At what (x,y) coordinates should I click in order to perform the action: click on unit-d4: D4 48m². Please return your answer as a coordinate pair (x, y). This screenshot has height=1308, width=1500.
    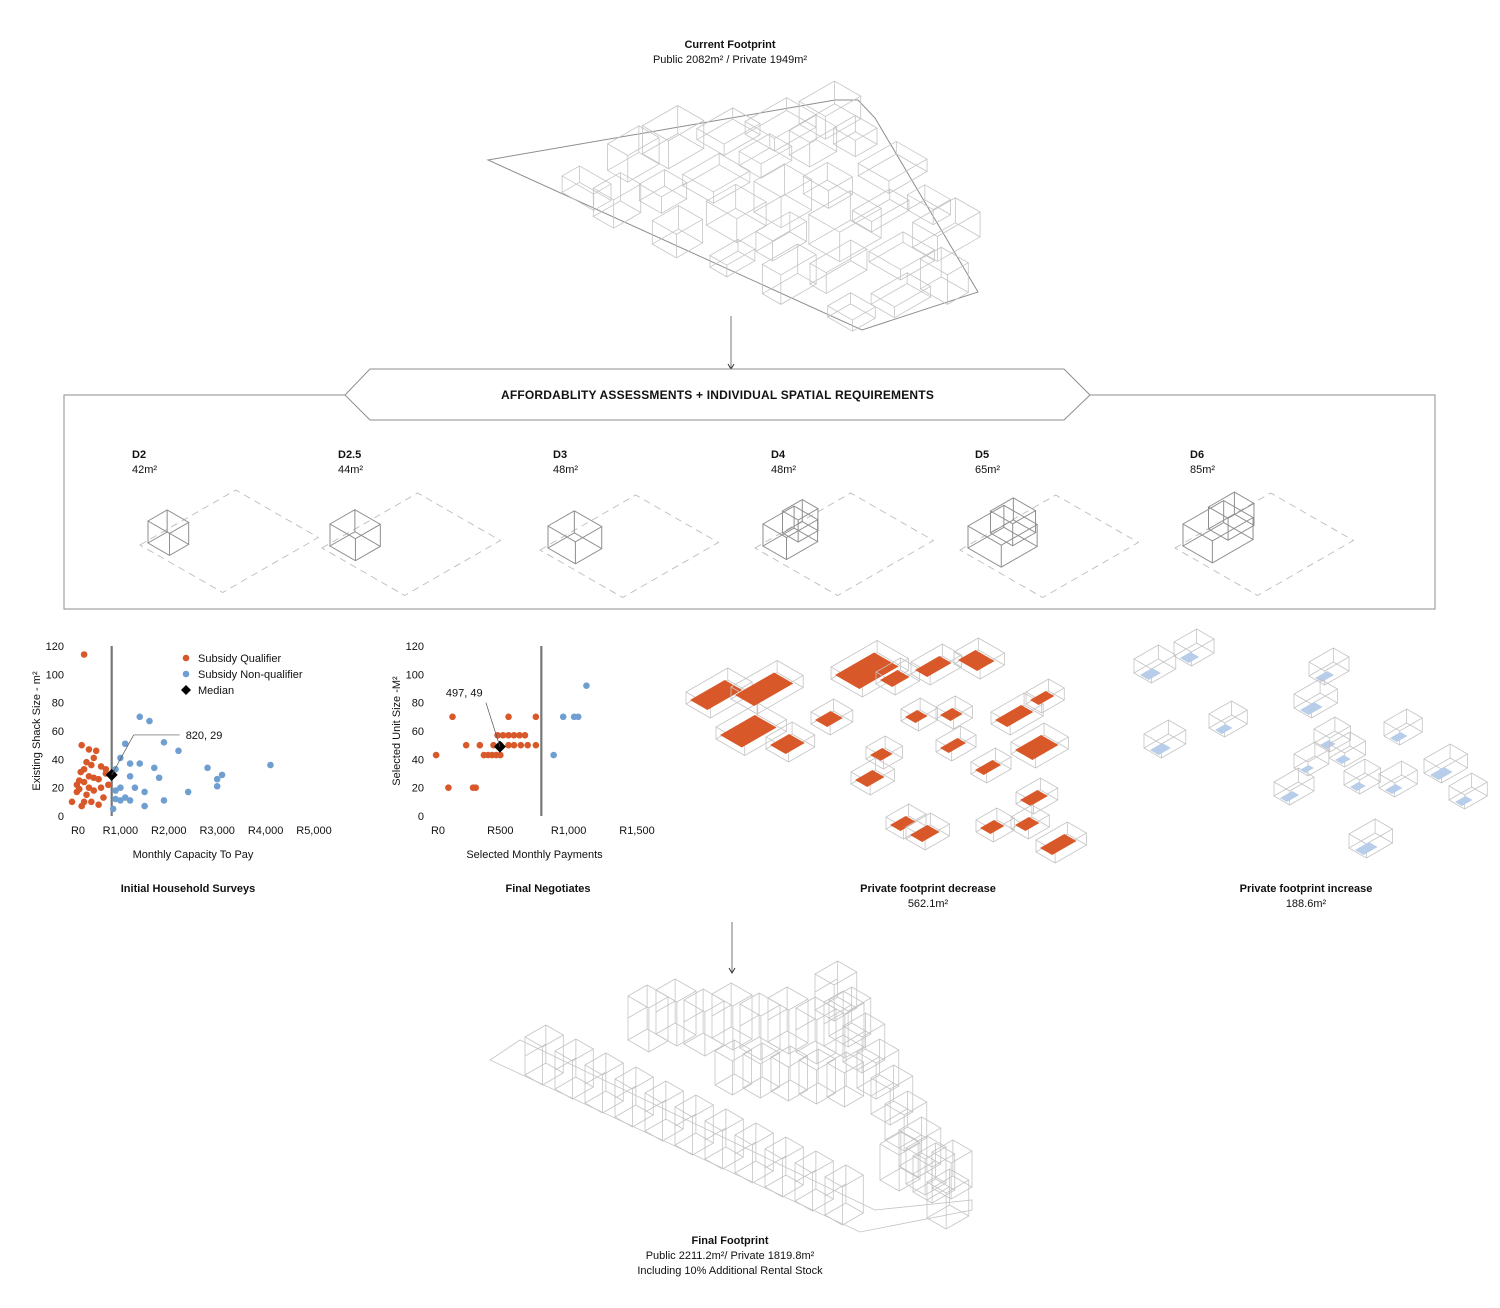
    Looking at the image, I should click on (783, 463).